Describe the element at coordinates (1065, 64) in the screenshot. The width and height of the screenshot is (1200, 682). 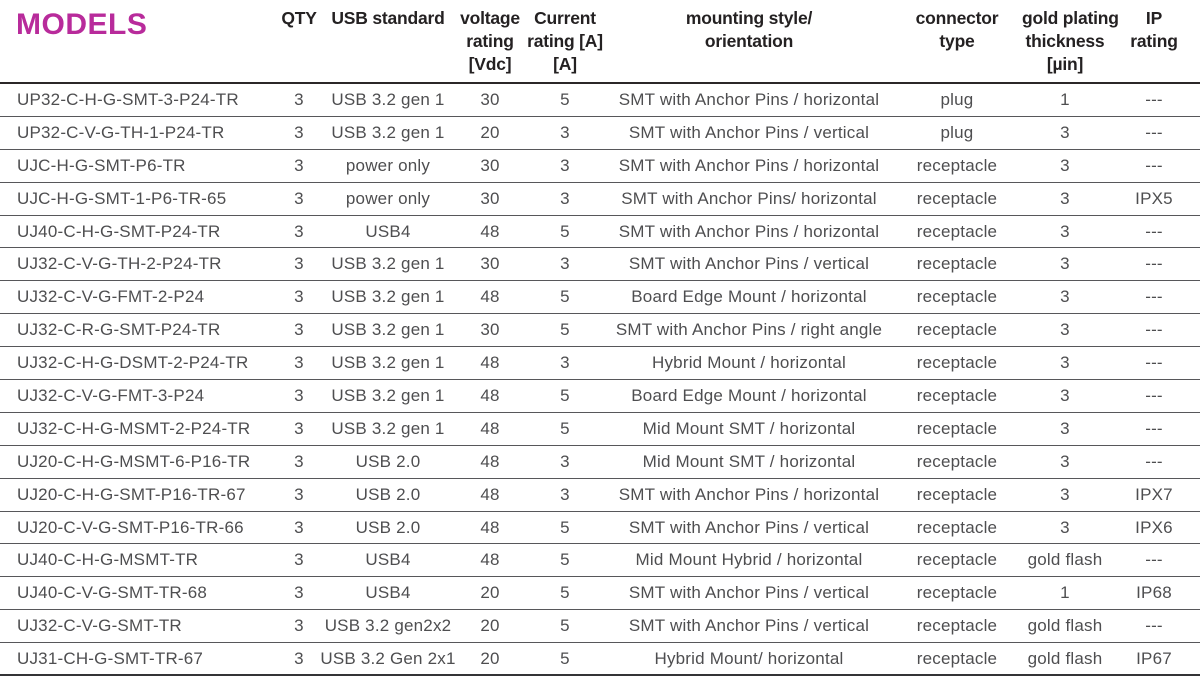
I see `column-header-line: [µin]` at that location.